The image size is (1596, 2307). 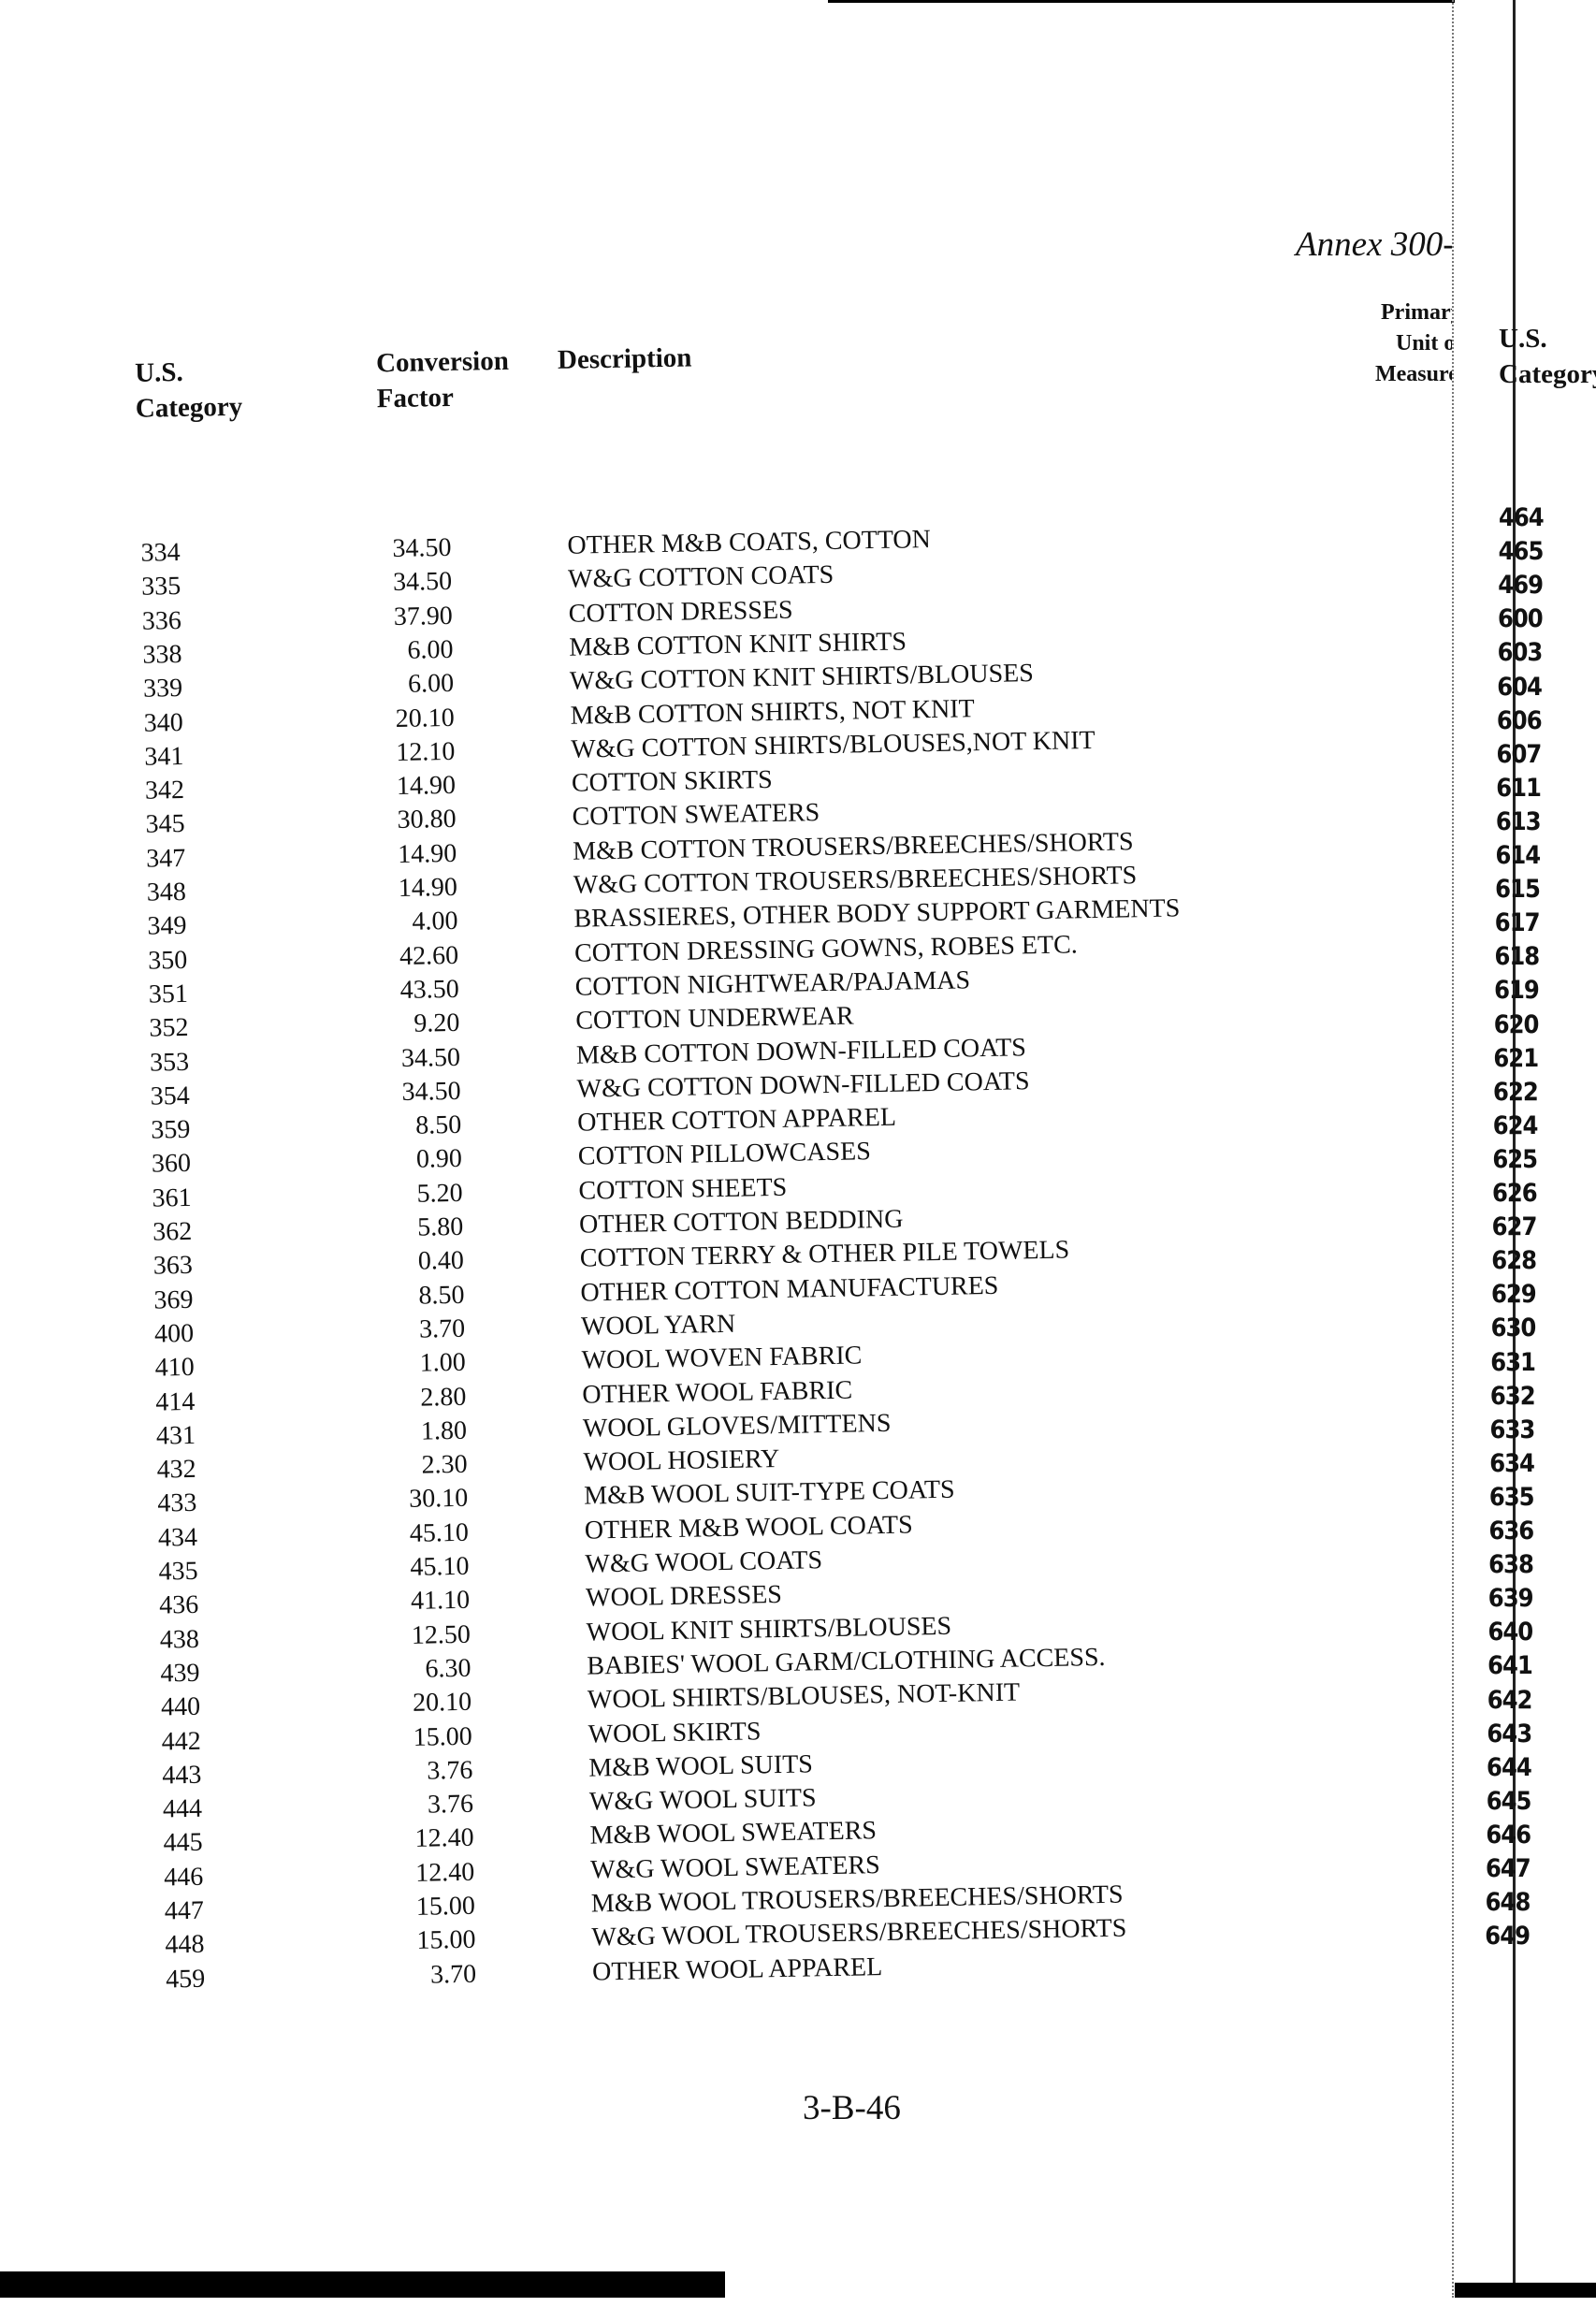 I want to click on factor-cell: 30.80, so click(x=427, y=820).